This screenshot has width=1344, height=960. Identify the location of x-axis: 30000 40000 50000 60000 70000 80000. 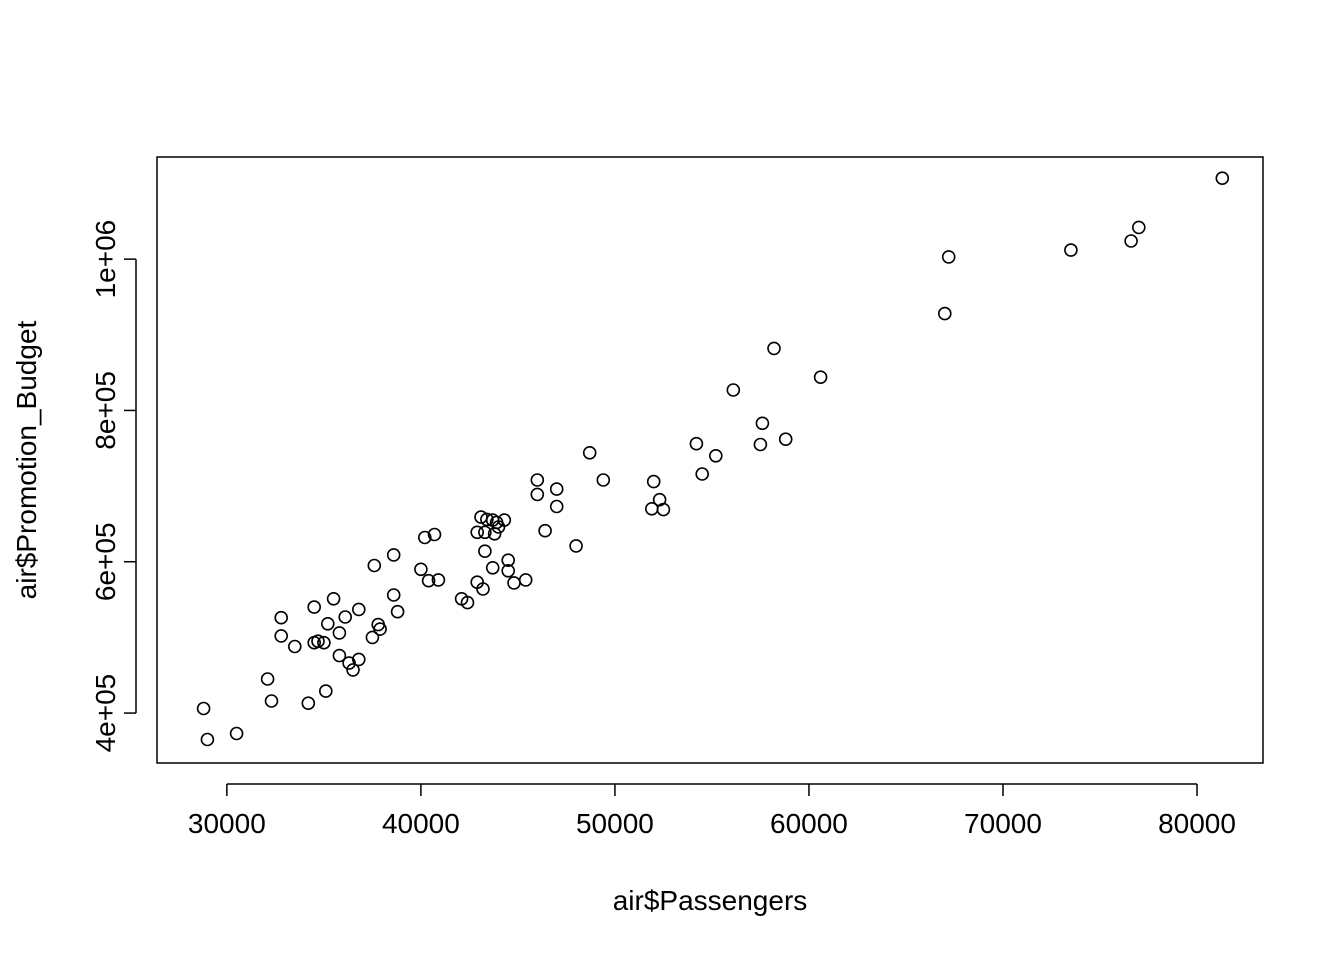
(712, 811).